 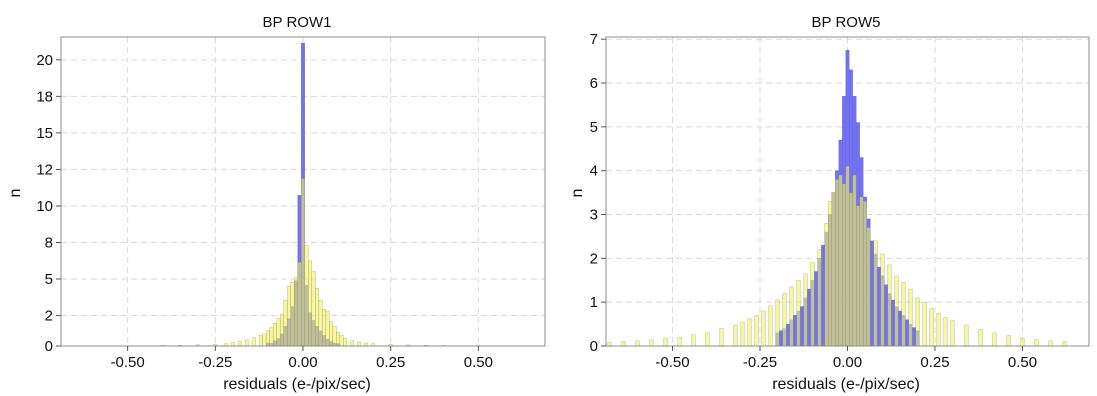 I want to click on x-tick-label: 0.25, so click(x=390, y=362).